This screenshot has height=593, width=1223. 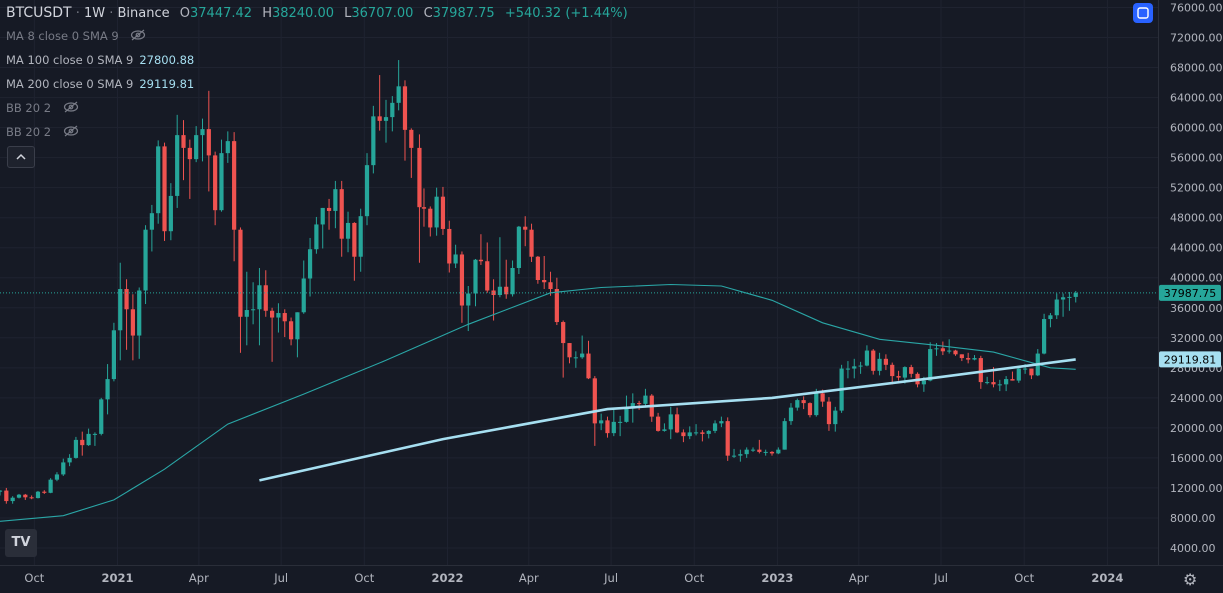 What do you see at coordinates (267, 13) in the screenshot?
I see `high-label: H` at bounding box center [267, 13].